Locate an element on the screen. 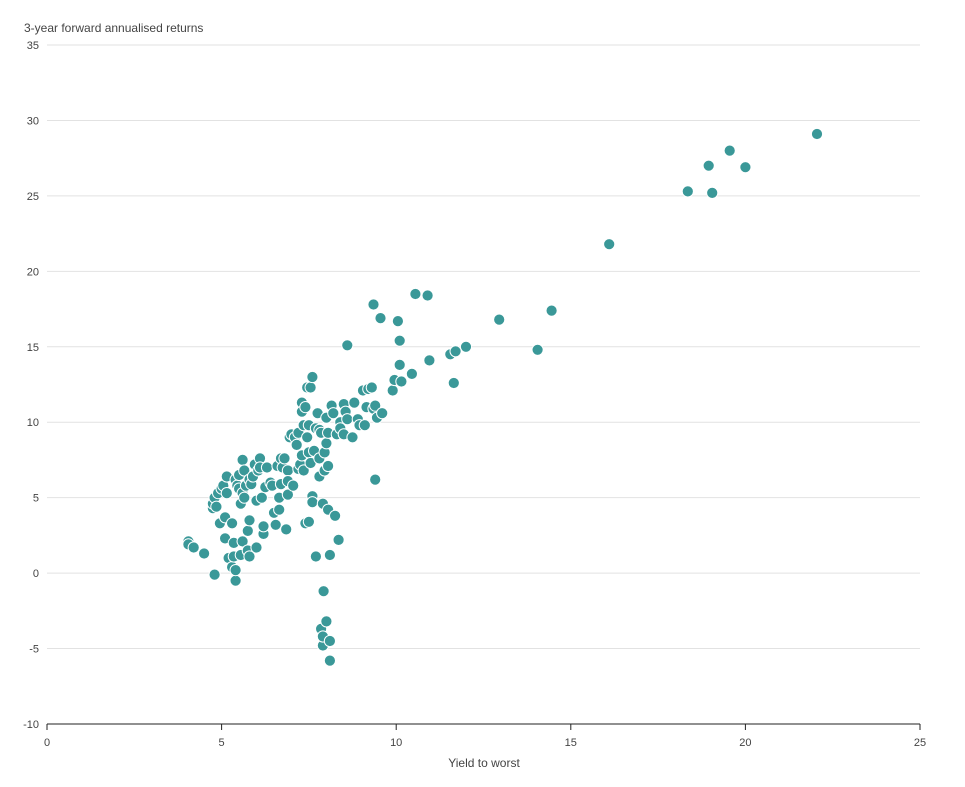  x-axis-title: Yield to worst is located at coordinates (484, 763).